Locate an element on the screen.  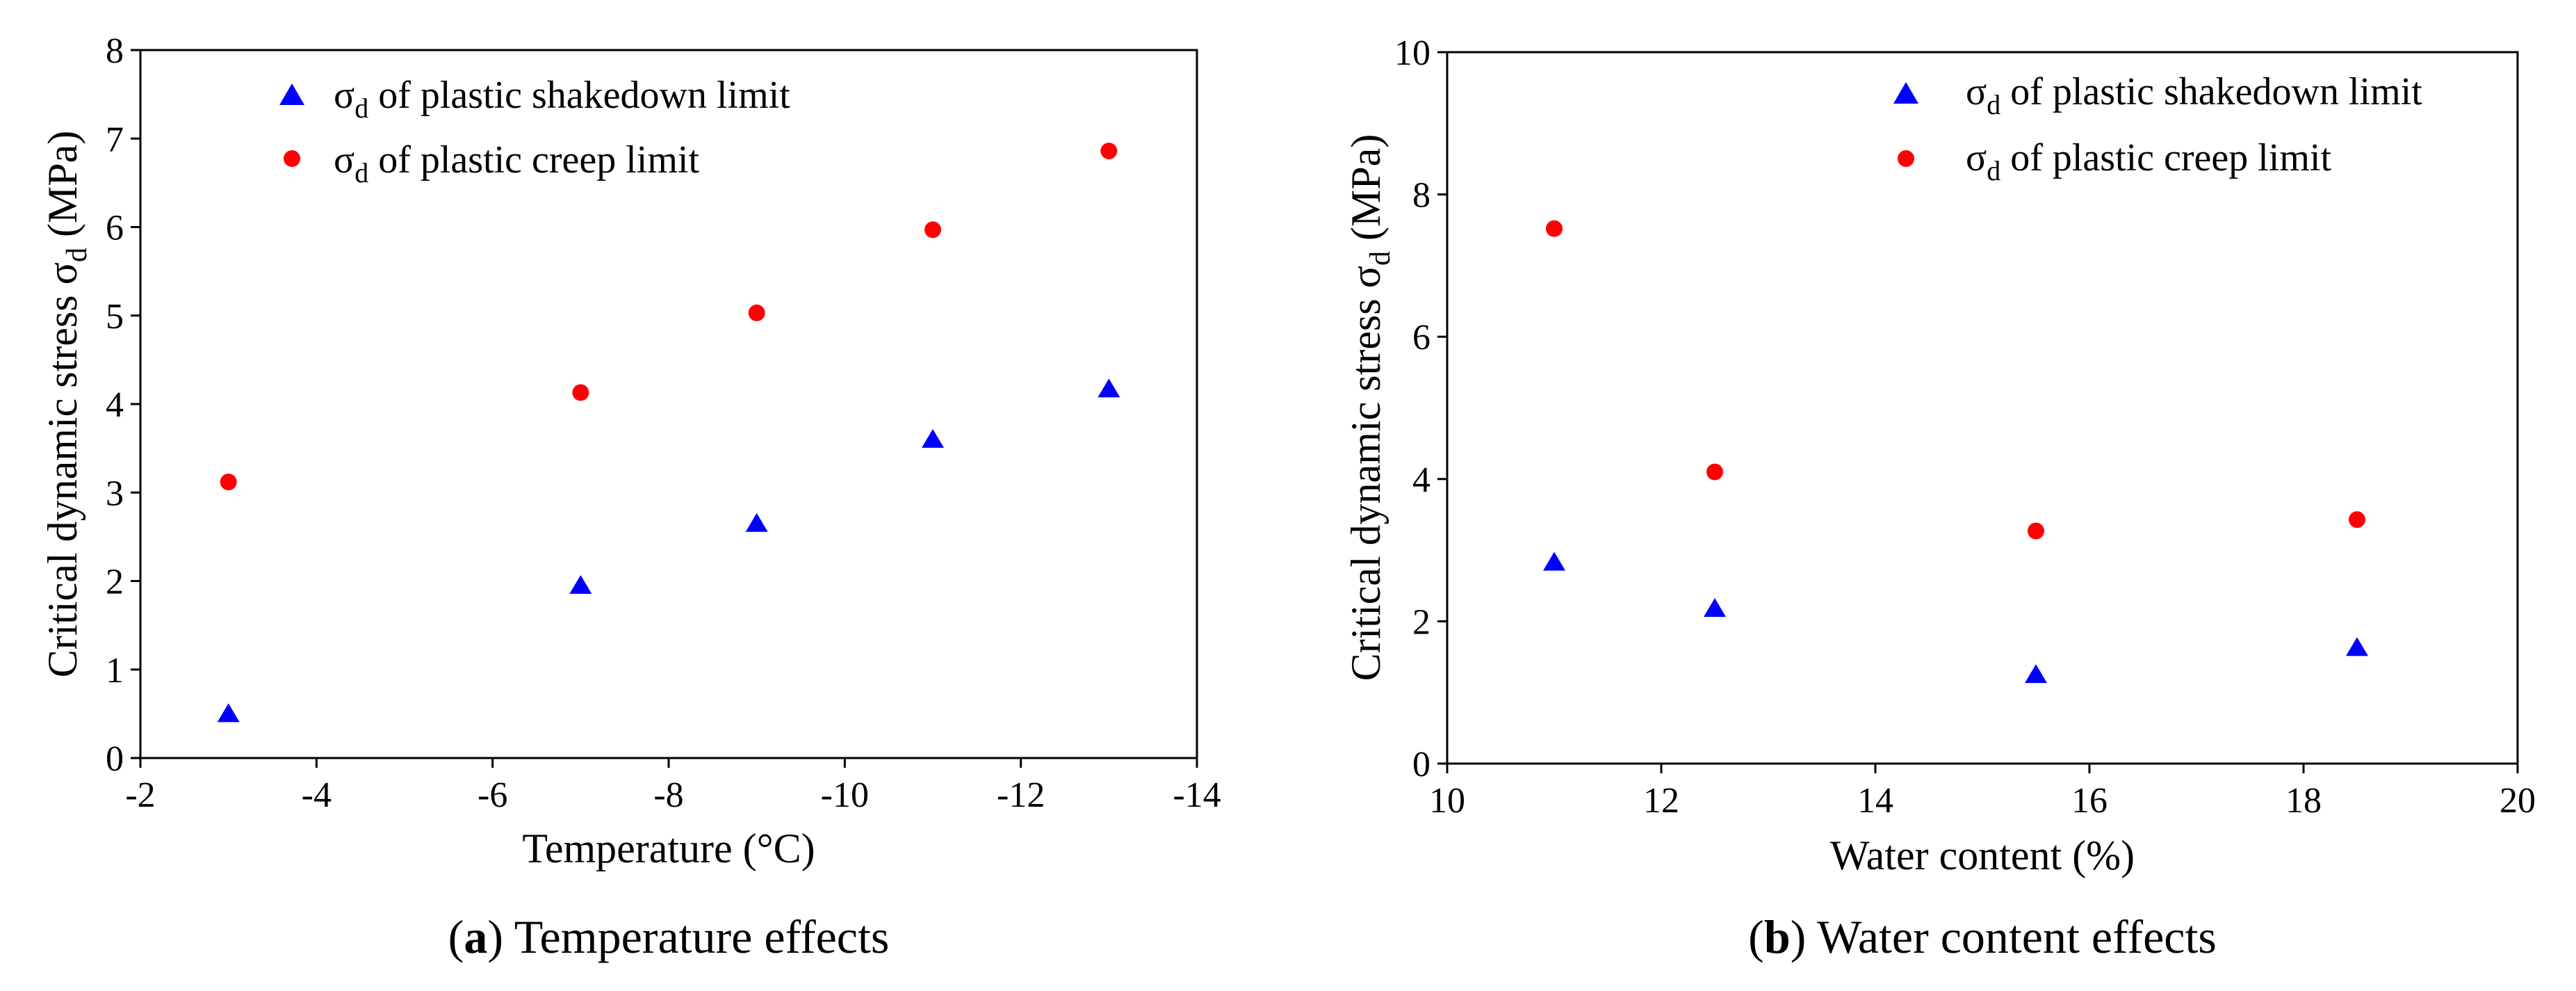
caption: (a) Temperature effects is located at coordinates (669, 937).